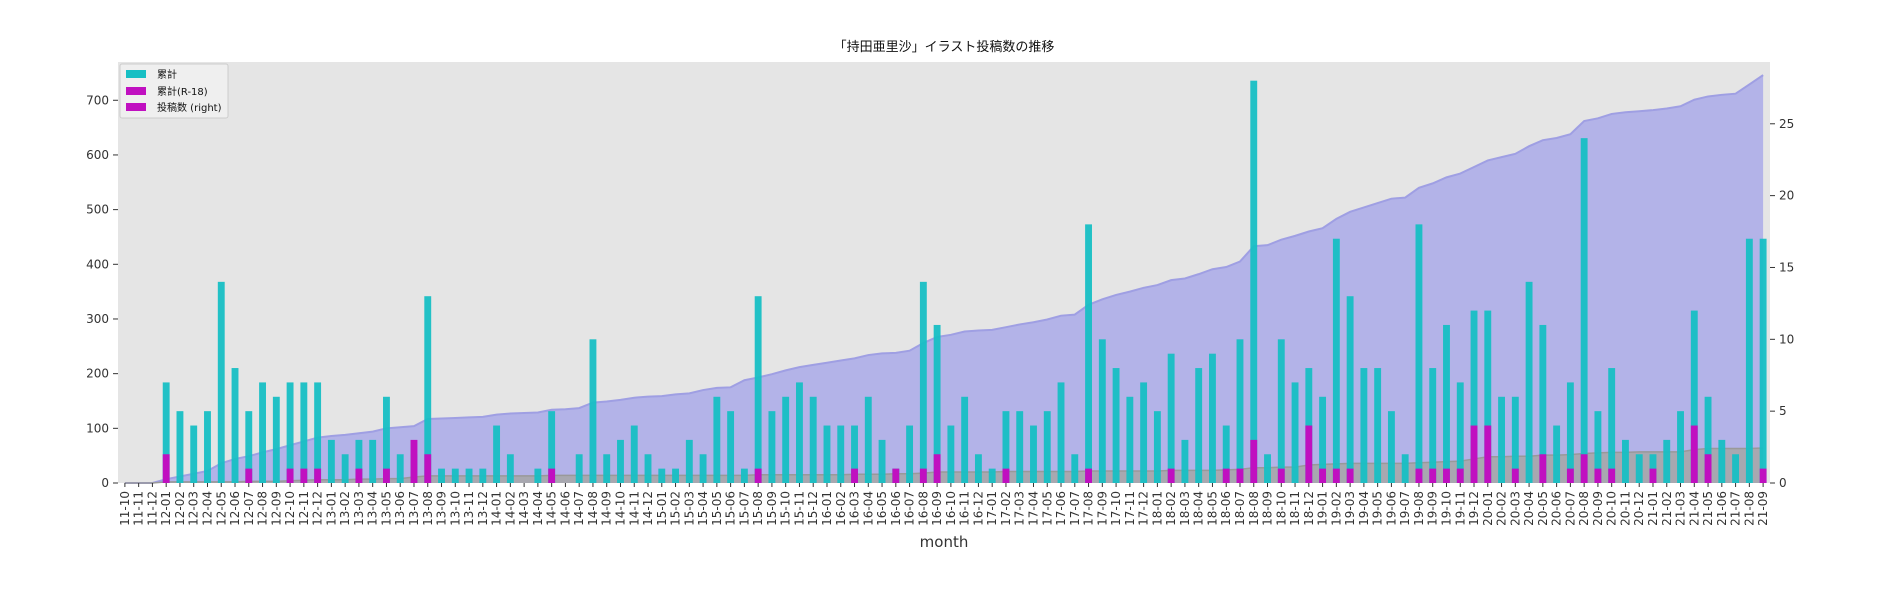  I want to click on x-tick-label: 20-12, so click(1639, 508).